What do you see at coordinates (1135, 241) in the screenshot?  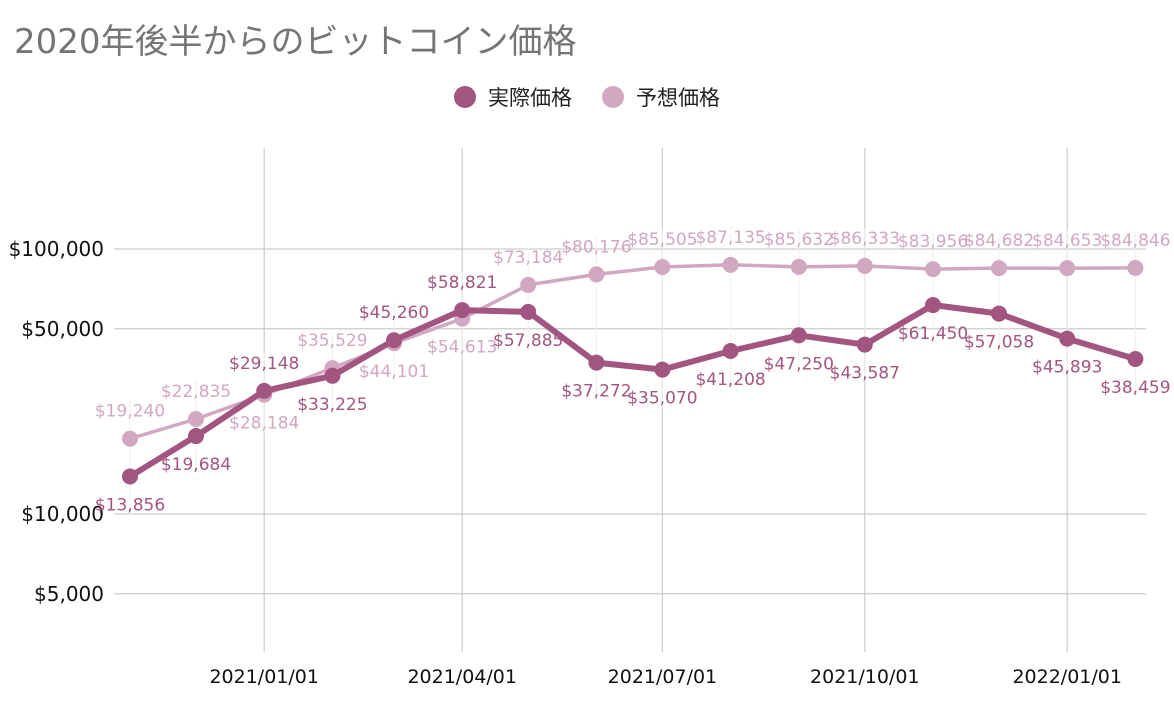 I see `data-label-forecast: $84,846` at bounding box center [1135, 241].